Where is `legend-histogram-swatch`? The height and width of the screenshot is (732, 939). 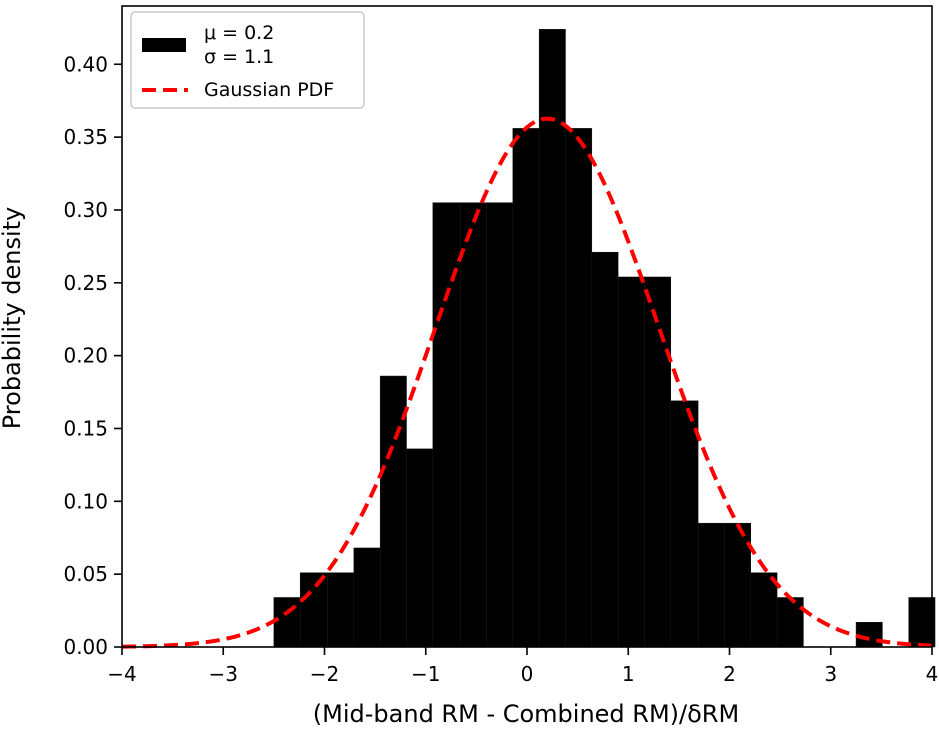 legend-histogram-swatch is located at coordinates (164, 45).